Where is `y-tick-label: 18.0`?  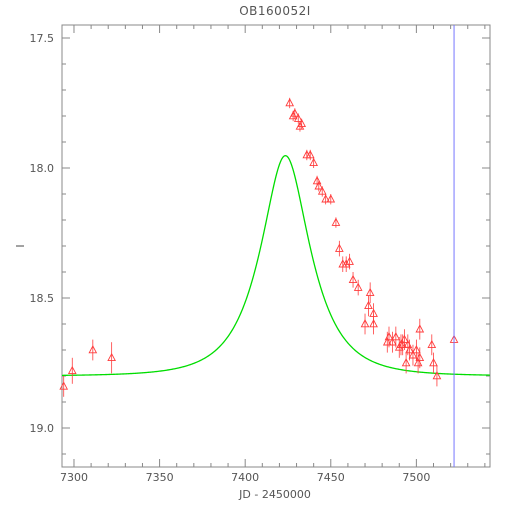 y-tick-label: 18.0 is located at coordinates (42, 168).